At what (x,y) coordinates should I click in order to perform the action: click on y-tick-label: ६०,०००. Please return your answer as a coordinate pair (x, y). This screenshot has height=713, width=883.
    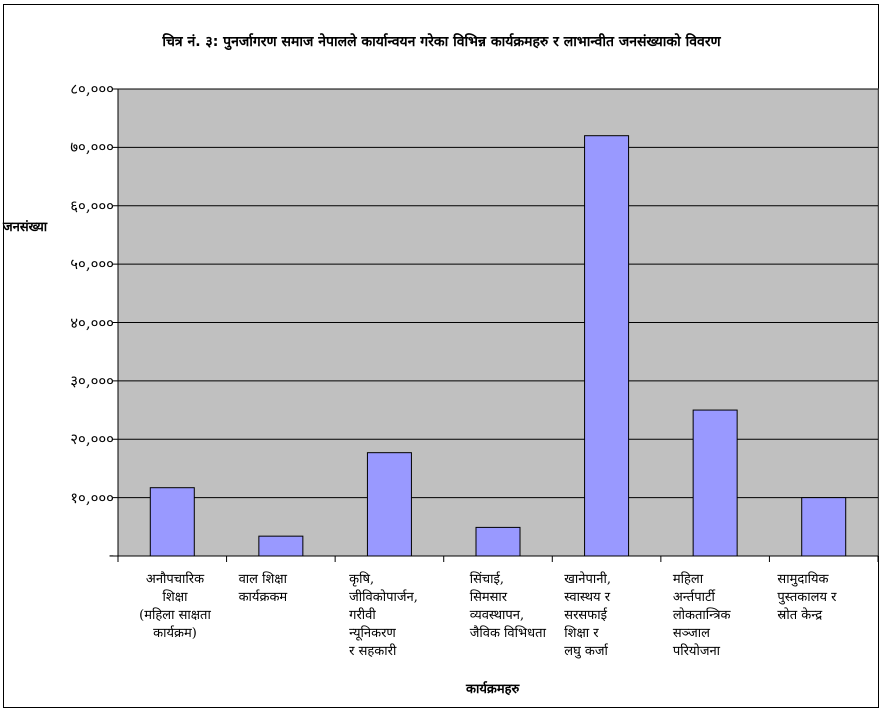
    Looking at the image, I should click on (92, 205).